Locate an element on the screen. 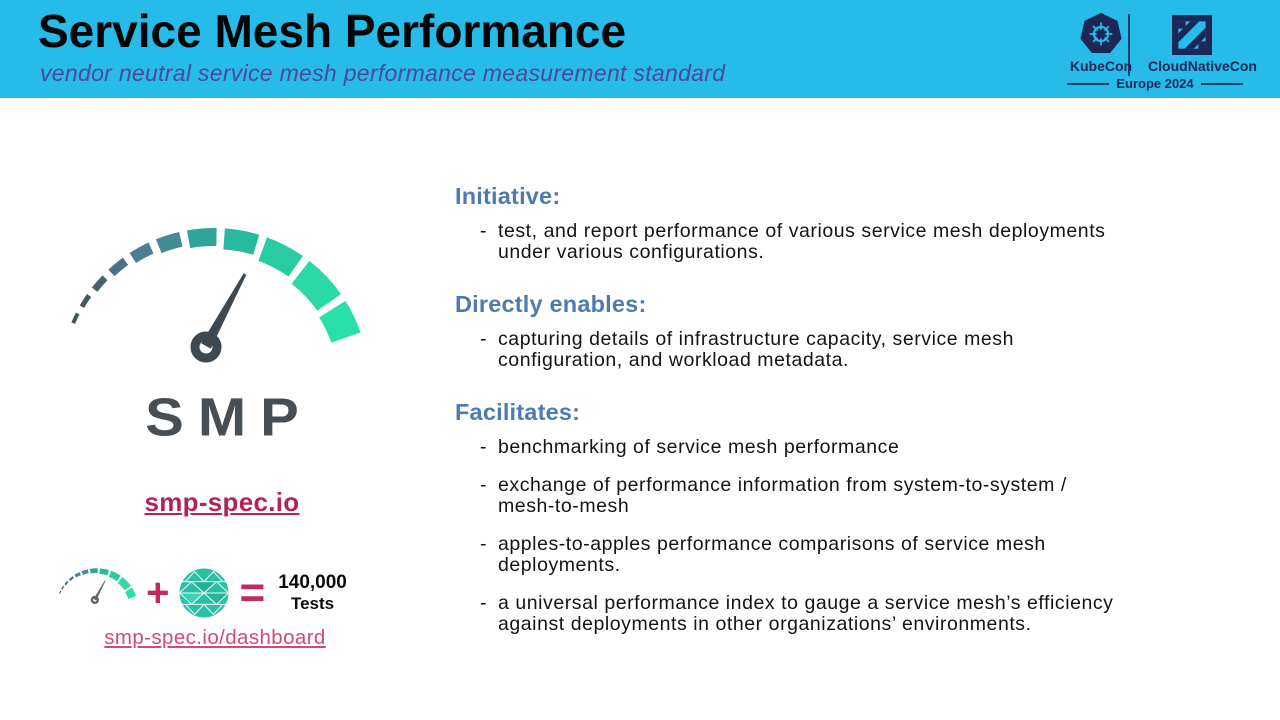 Image resolution: width=1280 pixels, height=720 pixels. bullet-text: benchmarking of service mesh performance is located at coordinates (699, 447).